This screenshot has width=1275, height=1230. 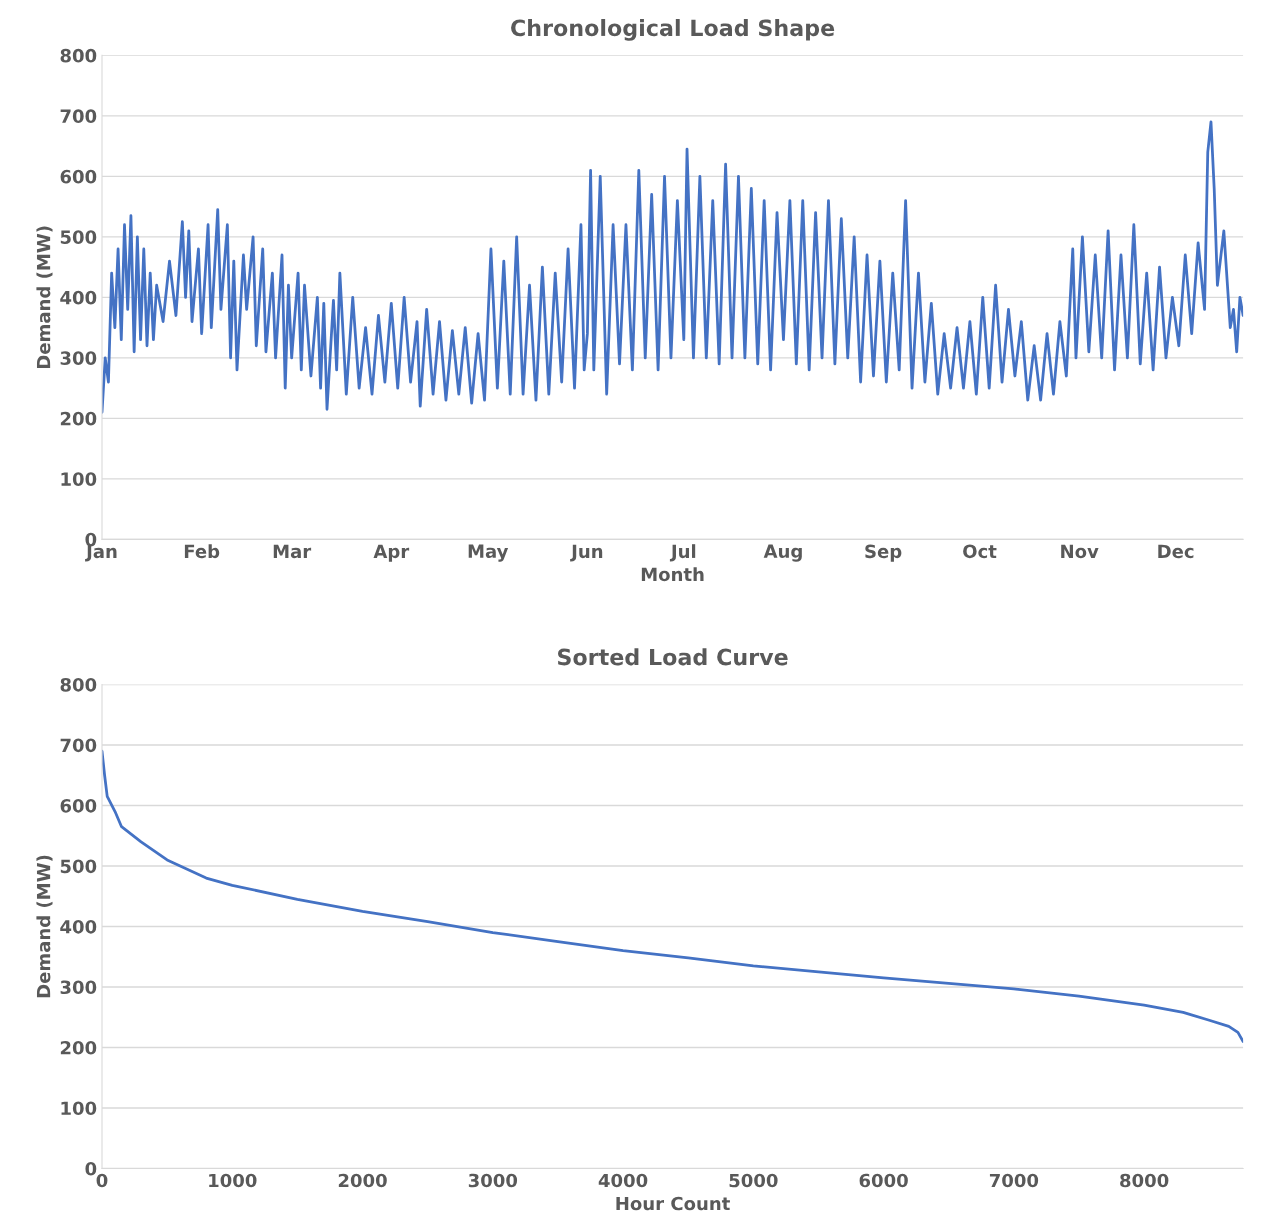 I want to click on x-axis-title: Hour Count, so click(x=673, y=1203).